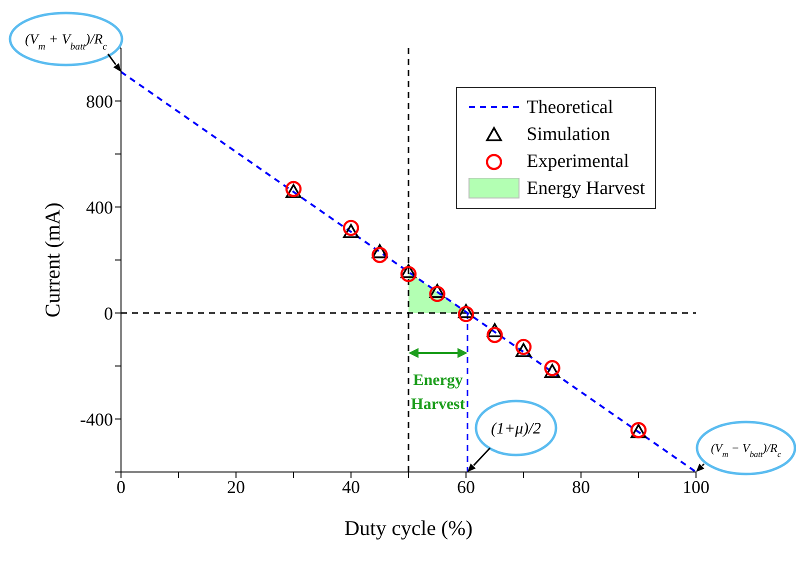 This screenshot has height=561, width=804. What do you see at coordinates (585, 189) in the screenshot?
I see `legend-label: Energy Harvest` at bounding box center [585, 189].